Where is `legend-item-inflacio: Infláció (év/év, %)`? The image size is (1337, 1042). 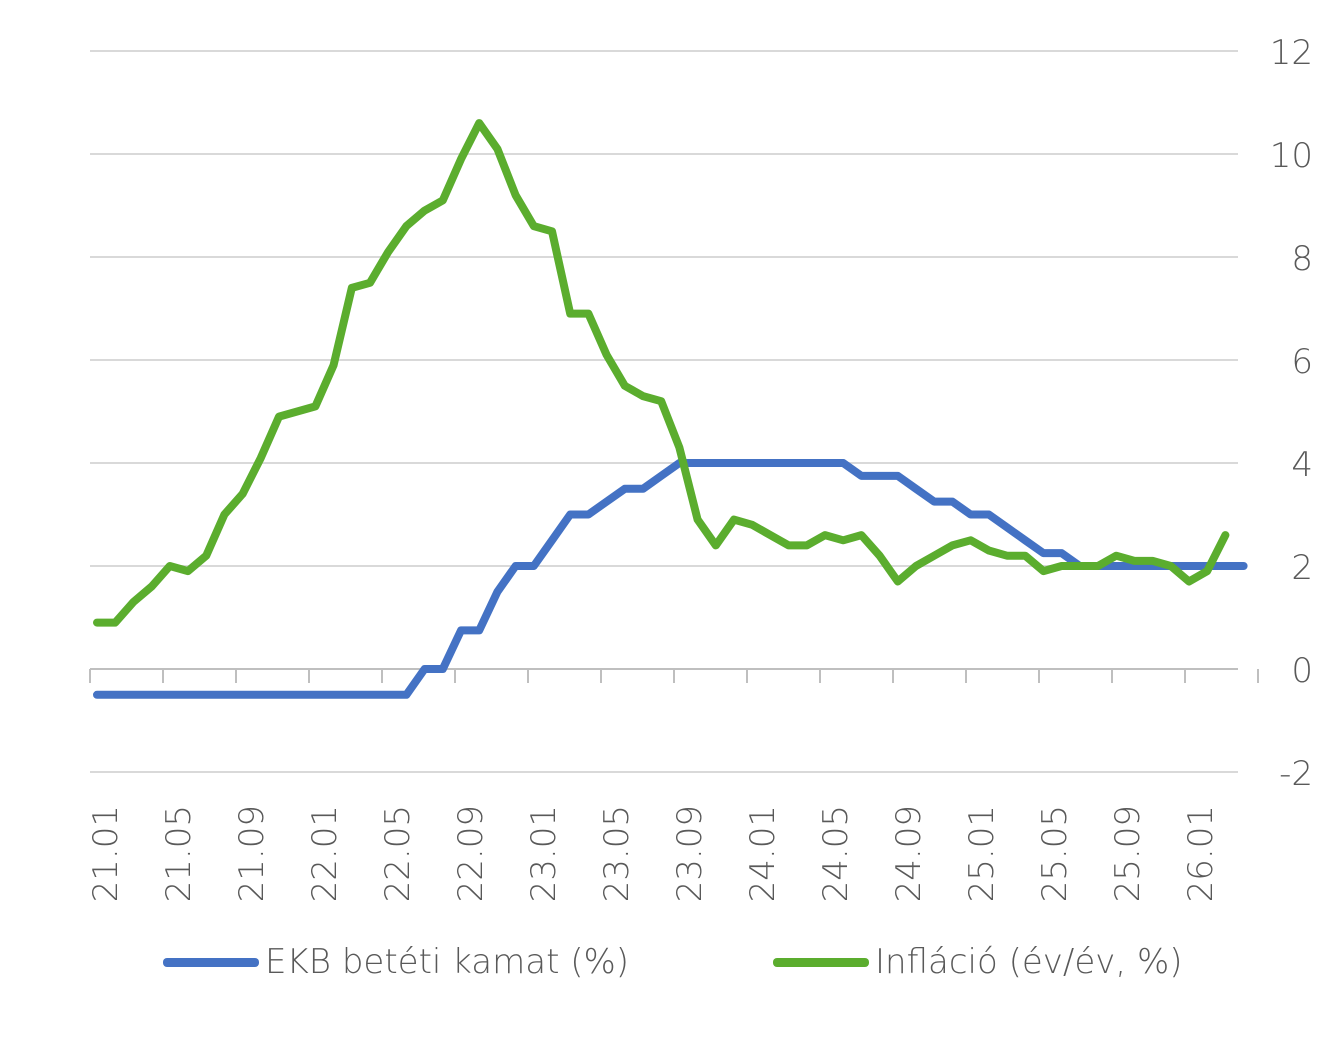
legend-item-inflacio: Infláció (év/év, %) is located at coordinates (978, 962).